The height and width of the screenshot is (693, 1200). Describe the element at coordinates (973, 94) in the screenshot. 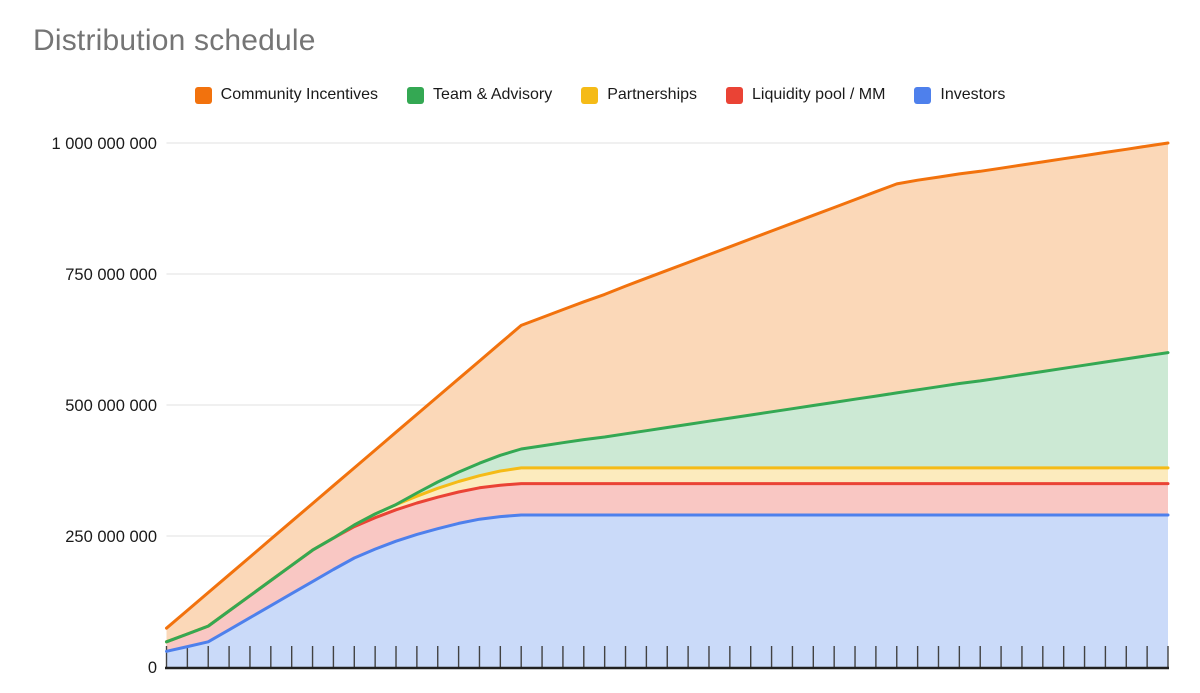

I see `legend-label: Investors` at that location.